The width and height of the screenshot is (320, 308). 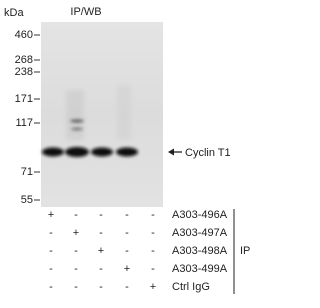 What do you see at coordinates (245, 251) in the screenshot?
I see `ip-label: IP` at bounding box center [245, 251].